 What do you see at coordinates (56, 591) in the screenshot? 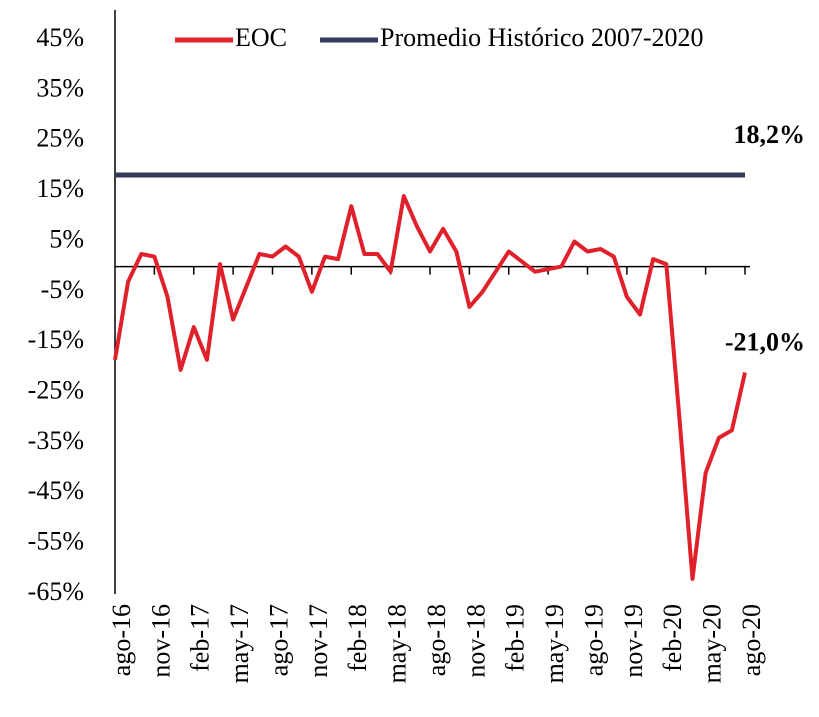
I see `y-tick-label: -65%` at bounding box center [56, 591].